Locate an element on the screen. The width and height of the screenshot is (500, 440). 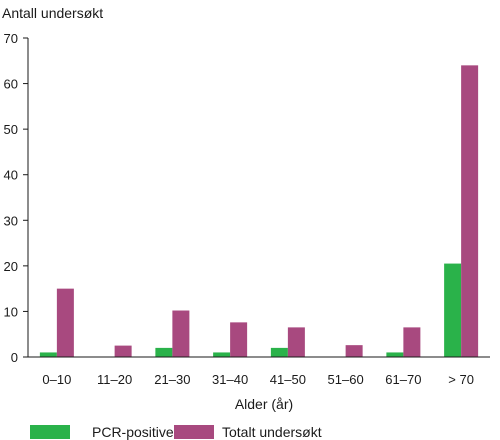
y-tick-label: 40 is located at coordinates (11, 175).